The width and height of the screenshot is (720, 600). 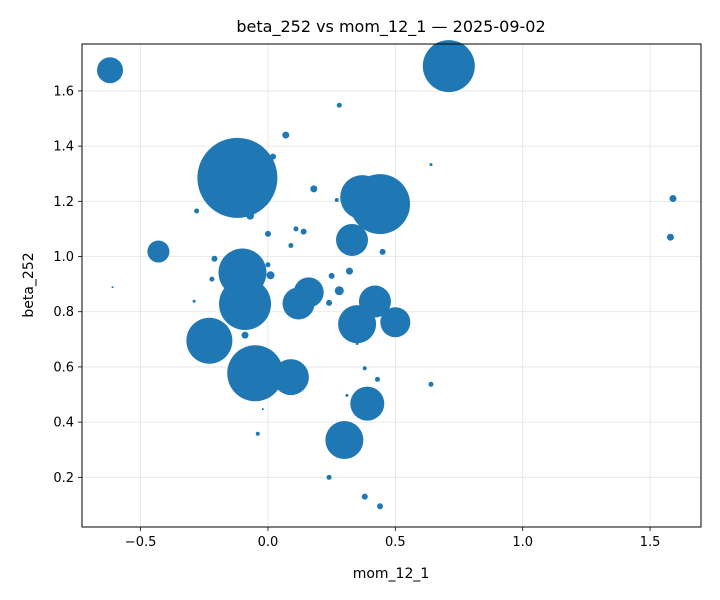 I want to click on y-tick-label: 0.2, so click(x=63, y=478).